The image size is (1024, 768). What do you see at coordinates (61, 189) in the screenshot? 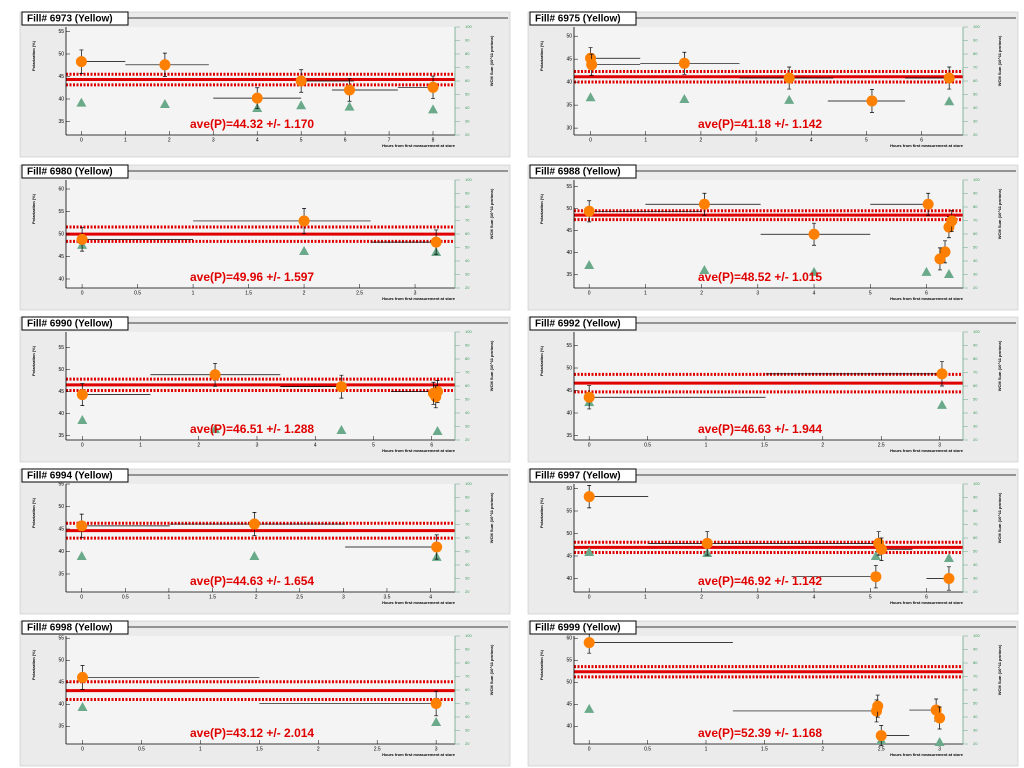
I see `y-tick-label: 60` at bounding box center [61, 189].